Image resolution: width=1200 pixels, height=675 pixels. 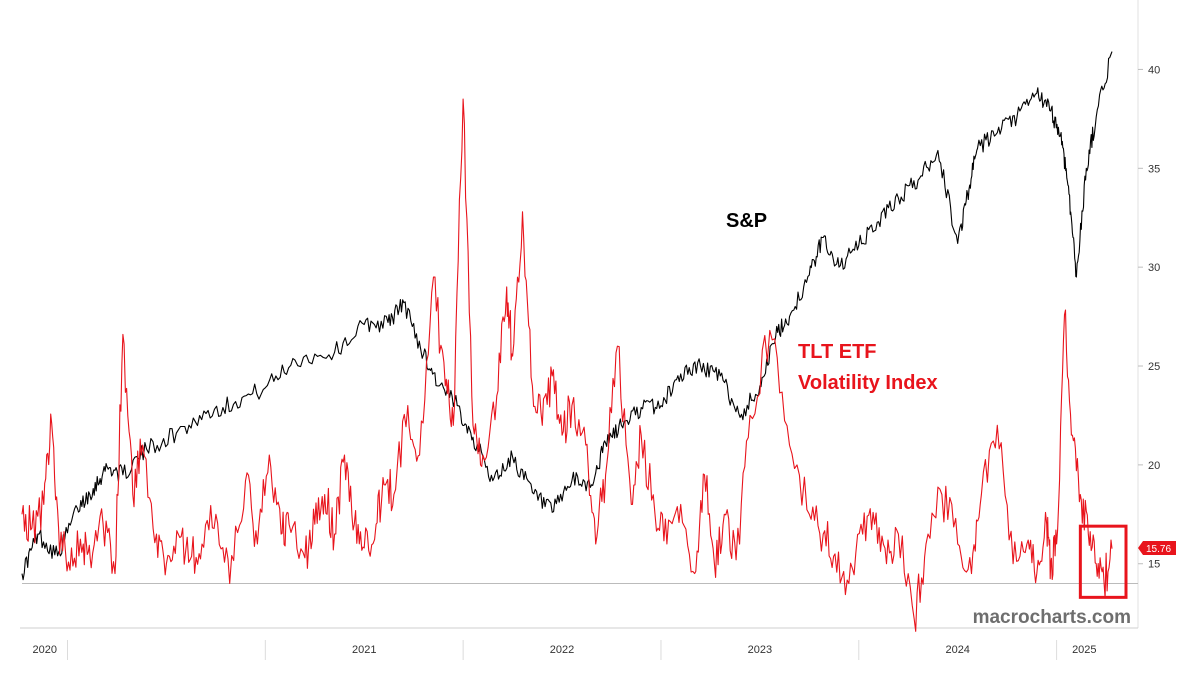 I want to click on y-tick-label: 40, so click(x=1154, y=70).